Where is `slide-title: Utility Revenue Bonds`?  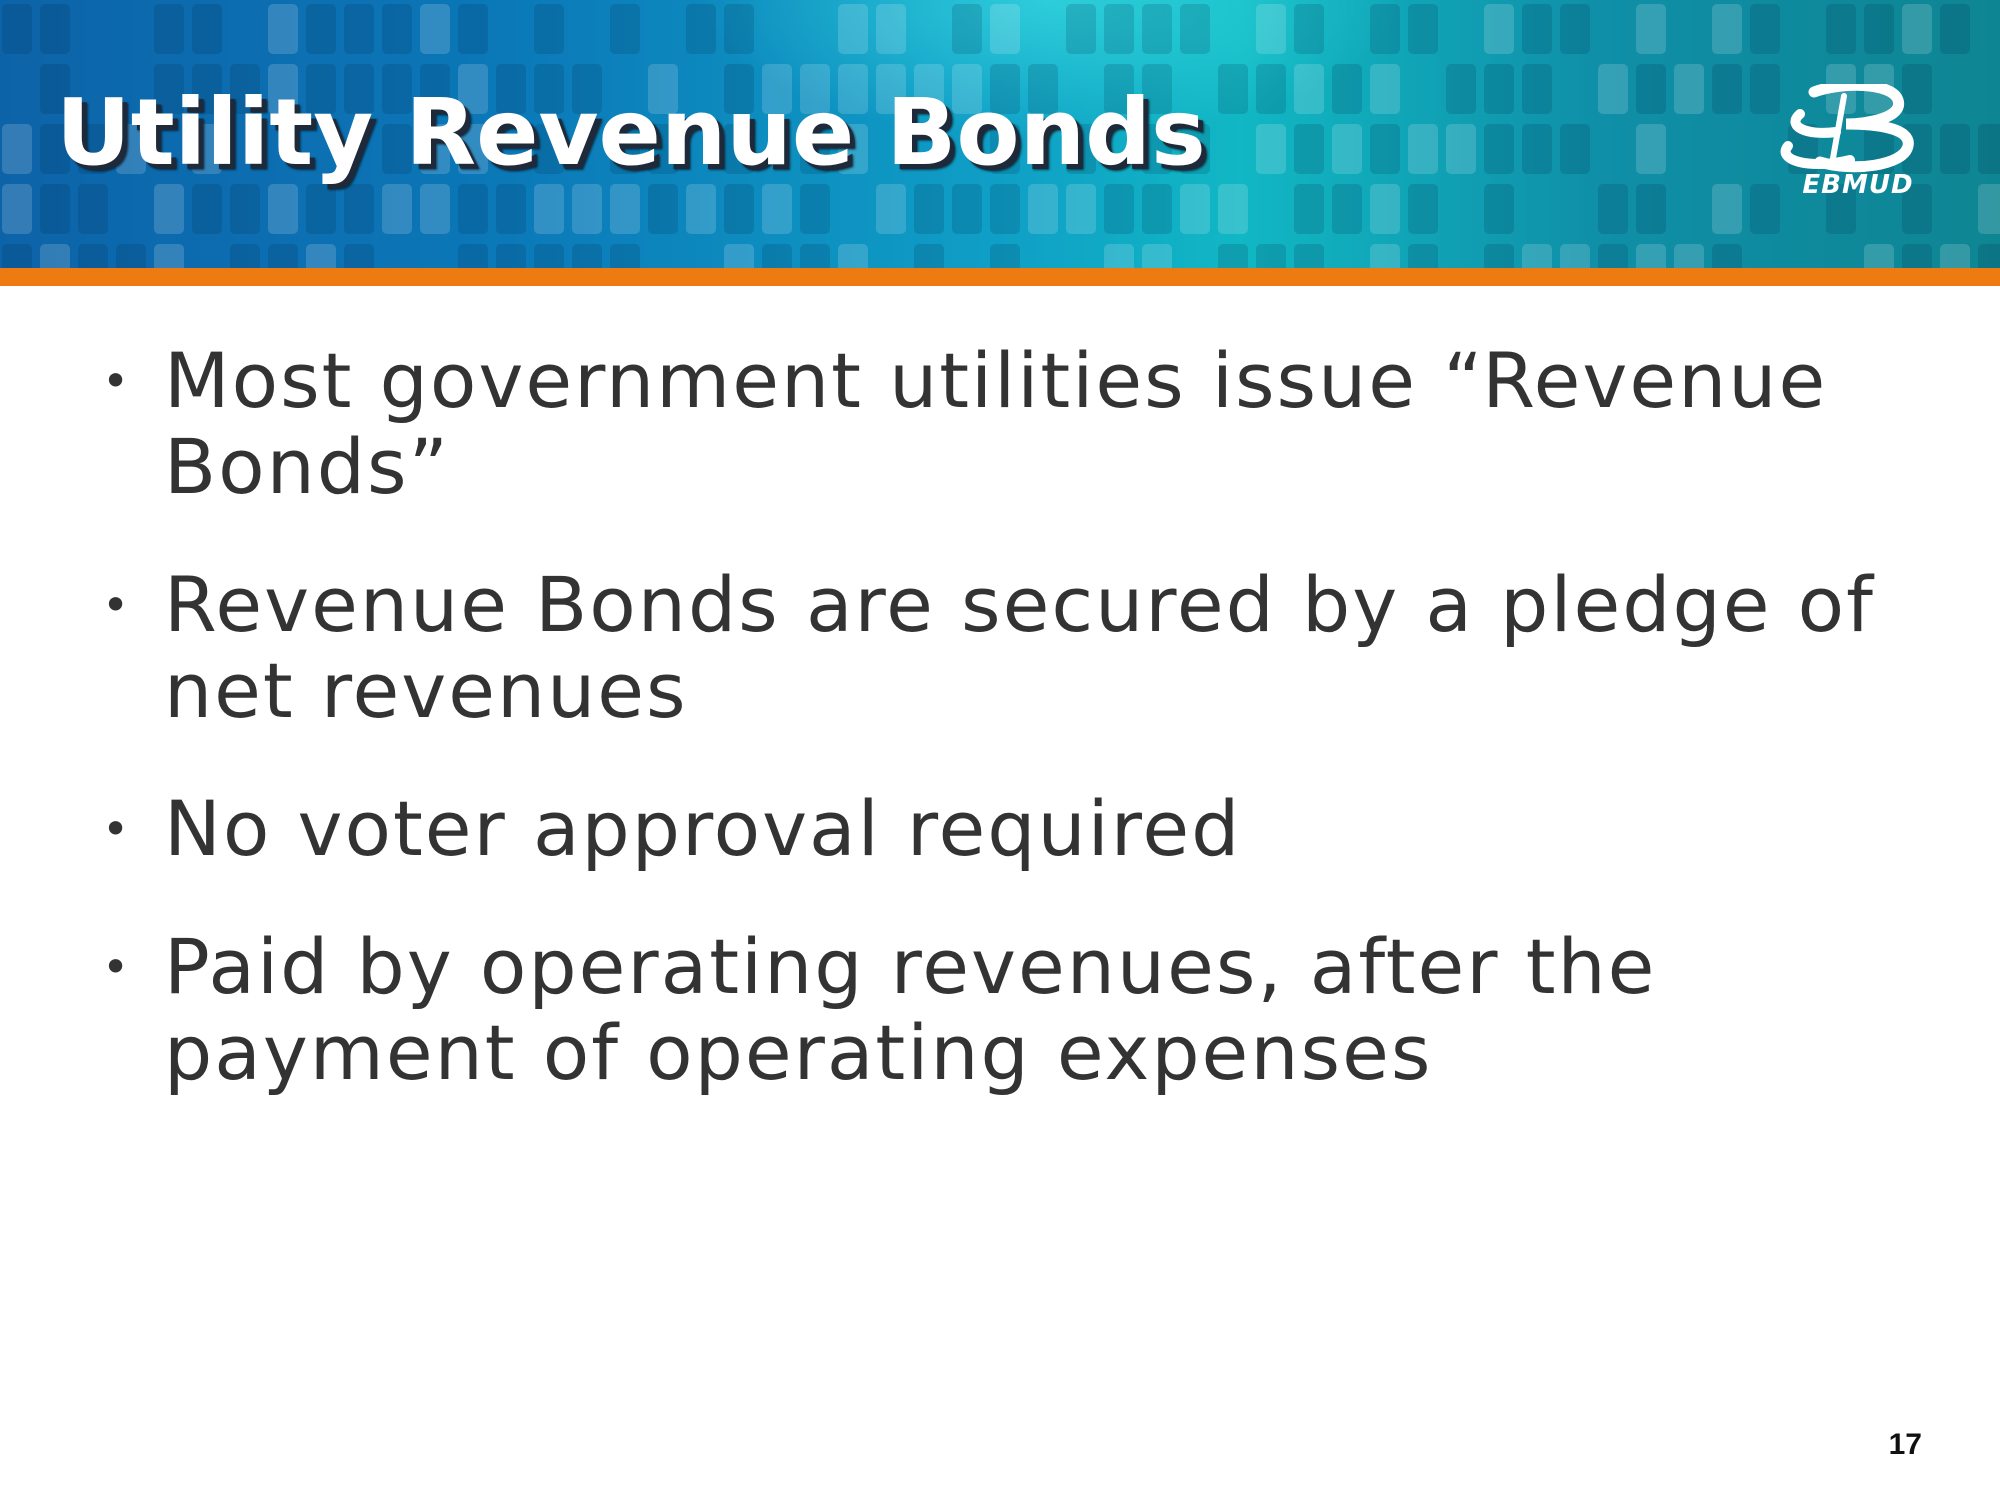
slide-title: Utility Revenue Bonds is located at coordinates (631, 132).